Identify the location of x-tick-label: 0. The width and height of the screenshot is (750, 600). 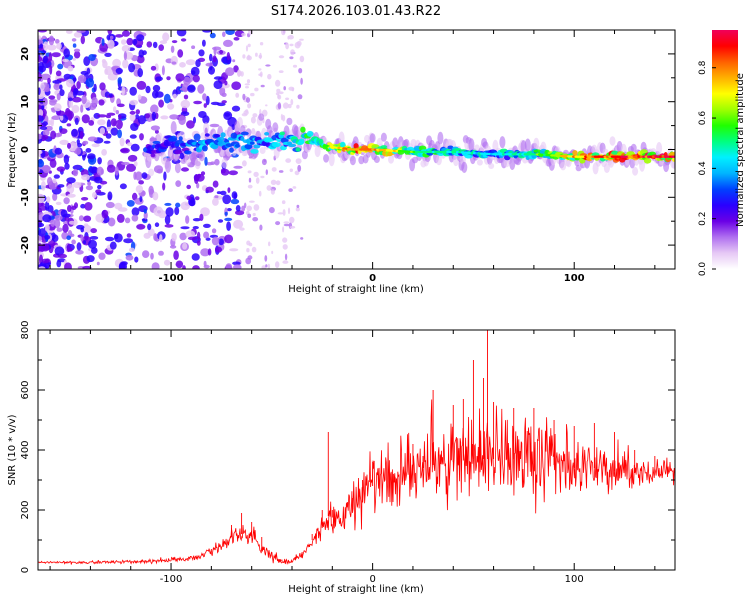
(372, 579).